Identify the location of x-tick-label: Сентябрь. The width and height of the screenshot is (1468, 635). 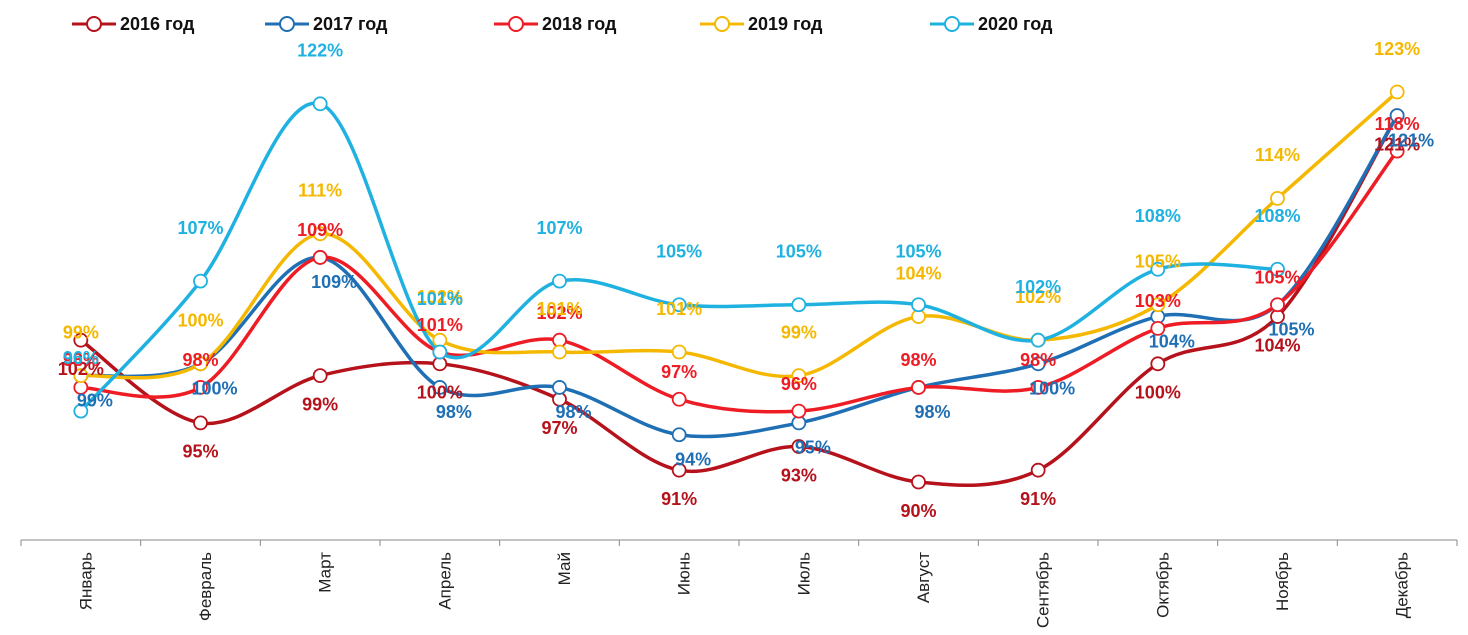
(1043, 590).